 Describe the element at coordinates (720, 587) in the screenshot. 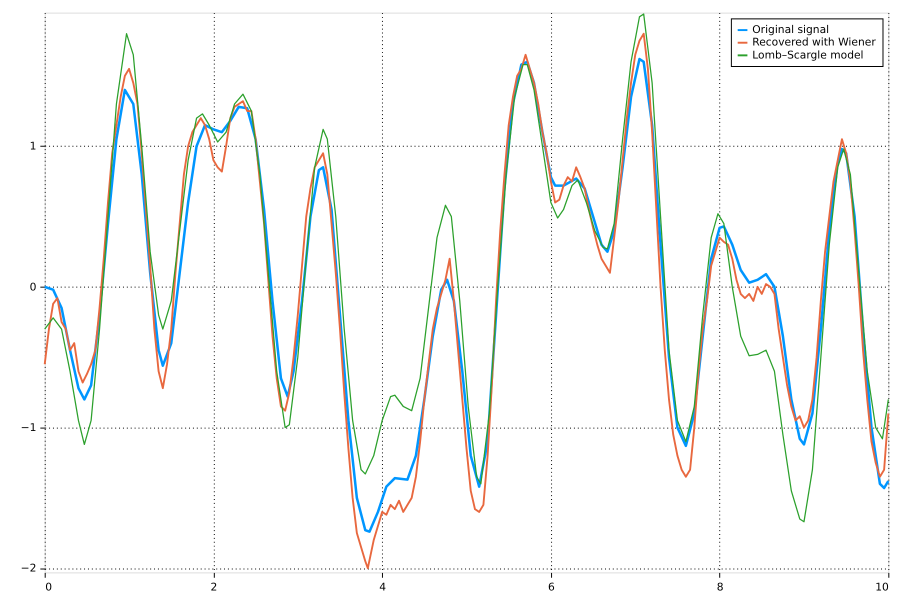

I see `x-tick-label: 8` at that location.